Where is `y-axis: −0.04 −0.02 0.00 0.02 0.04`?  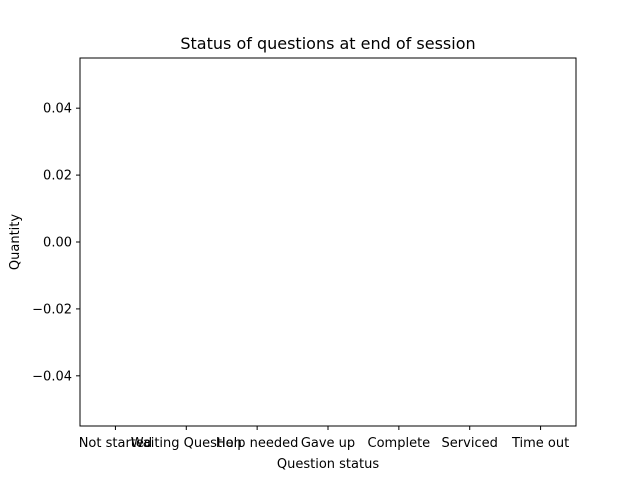
y-axis: −0.04 −0.02 0.00 0.02 0.04 is located at coordinates (56, 243).